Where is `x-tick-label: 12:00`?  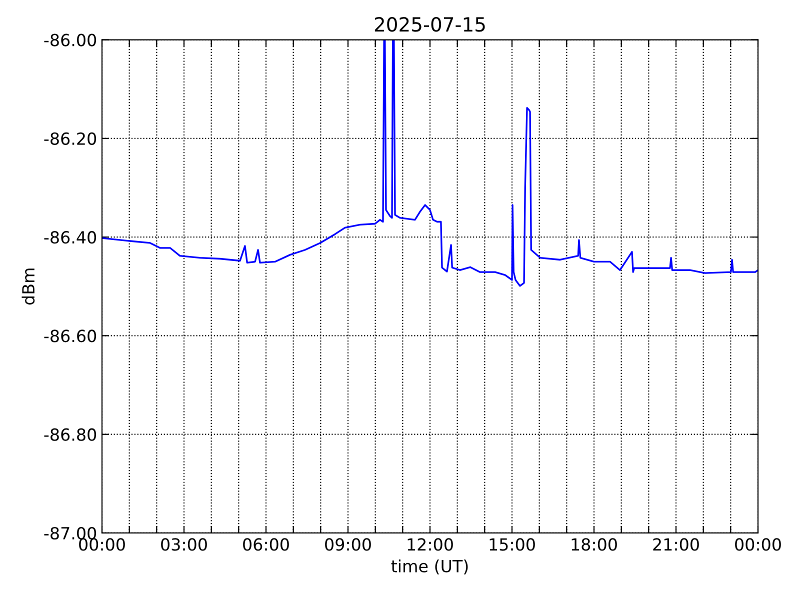 x-tick-label: 12:00 is located at coordinates (430, 544).